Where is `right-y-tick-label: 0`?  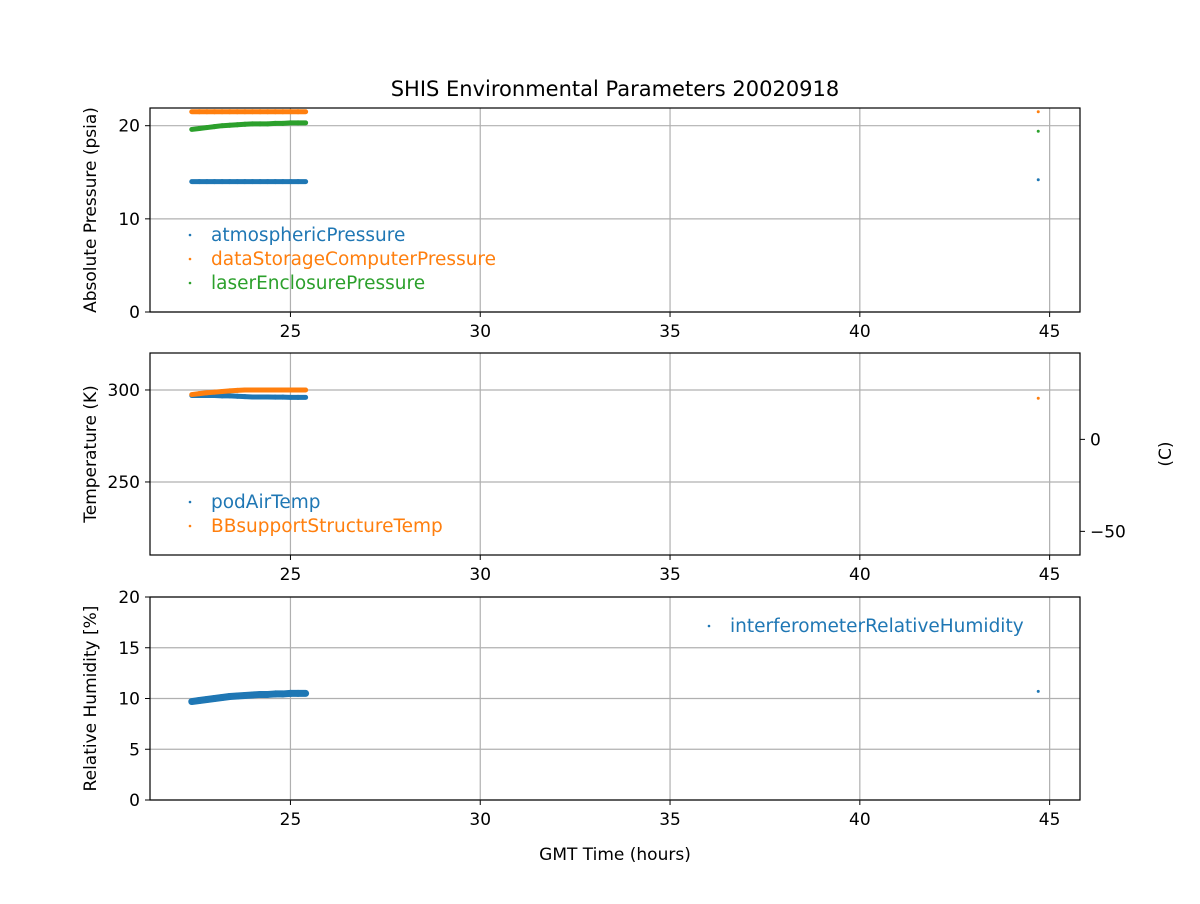
right-y-tick-label: 0 is located at coordinates (1095, 440).